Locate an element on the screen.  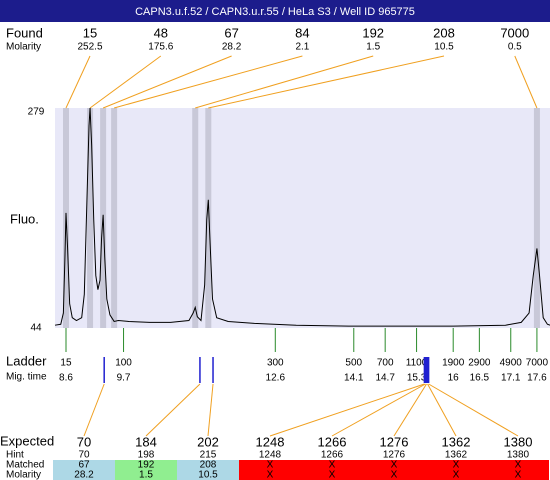
ladder-size: 1900 is located at coordinates (453, 363).